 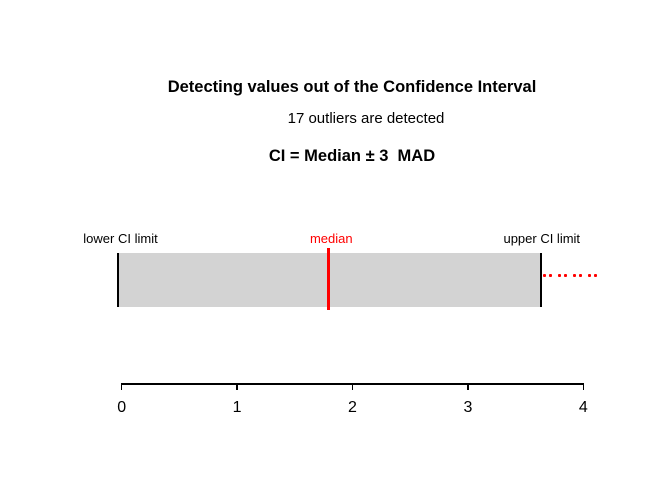 I want to click on x-axis-tick-label: 2, so click(x=352, y=407).